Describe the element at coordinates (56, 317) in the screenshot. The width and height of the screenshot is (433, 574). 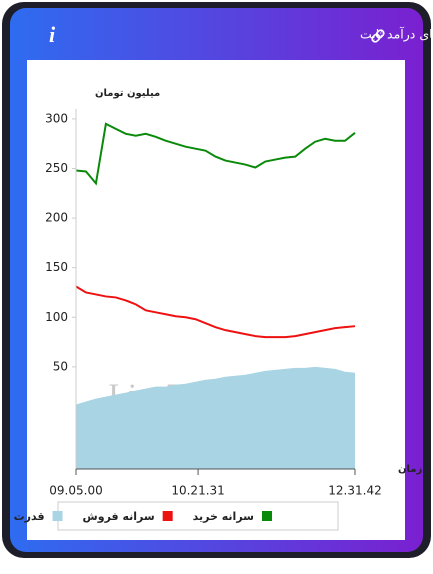
I see `y-tick-label: 100` at that location.